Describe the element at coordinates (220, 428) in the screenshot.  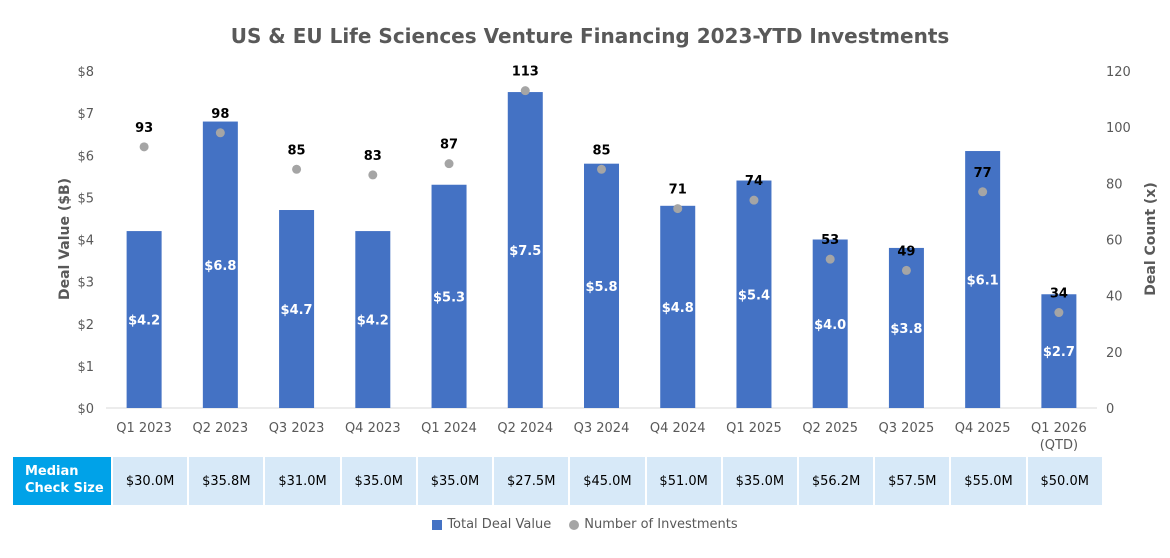
I see `x-tick-label: Q2 2023` at that location.